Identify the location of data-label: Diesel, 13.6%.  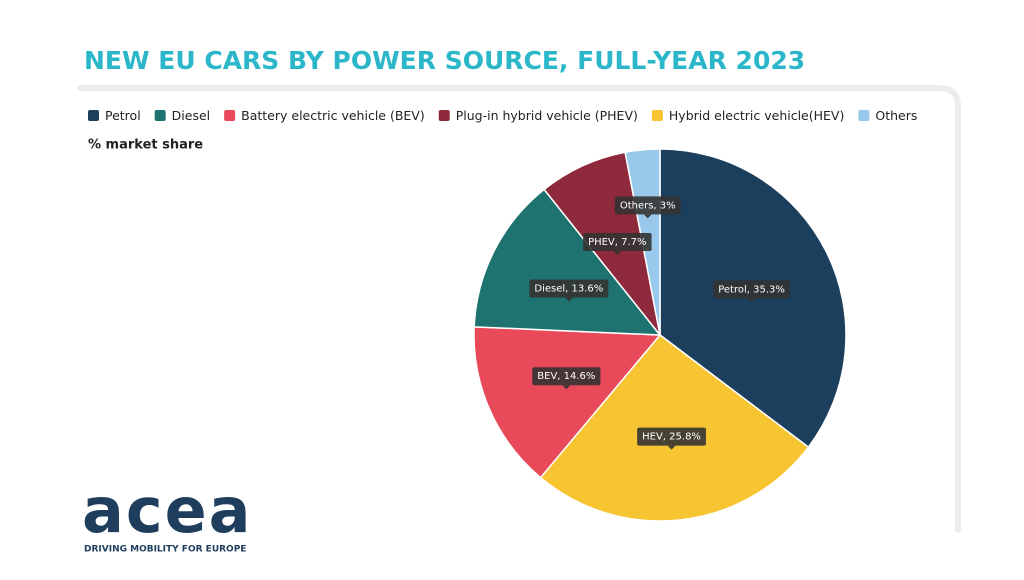
(568, 289).